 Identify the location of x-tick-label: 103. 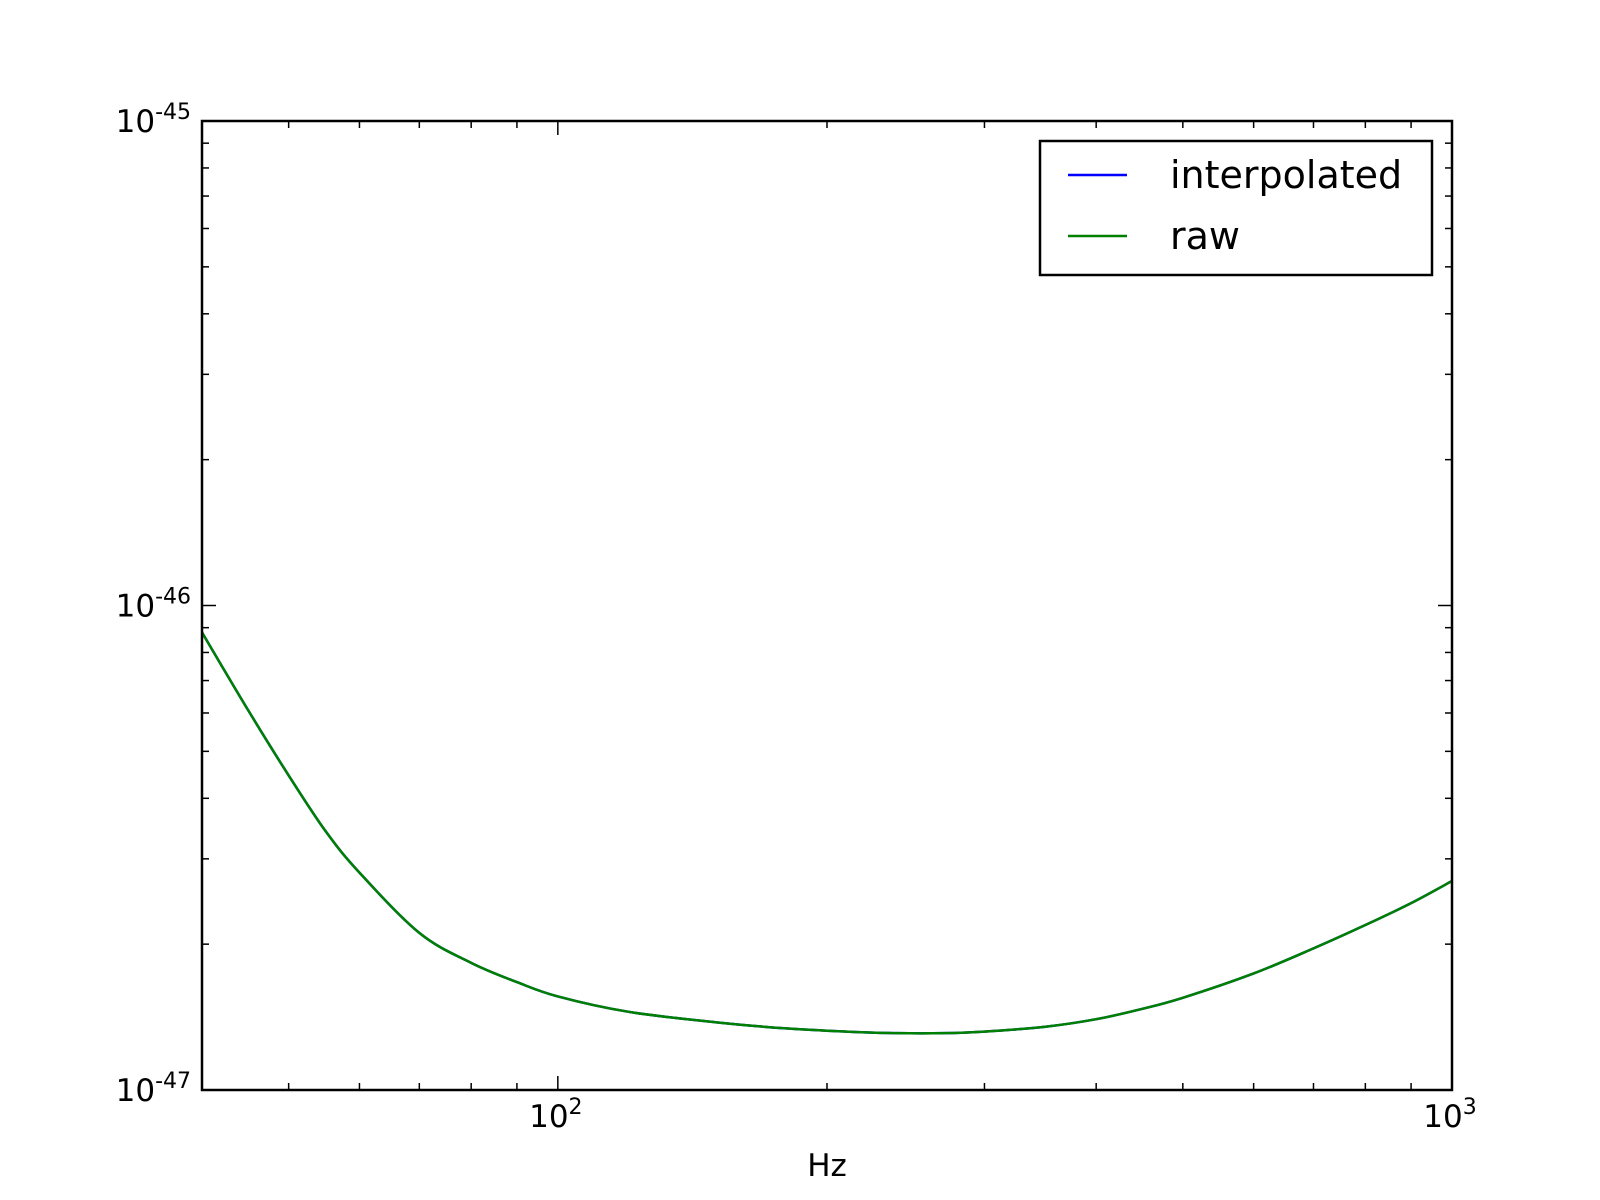
(1449, 1115).